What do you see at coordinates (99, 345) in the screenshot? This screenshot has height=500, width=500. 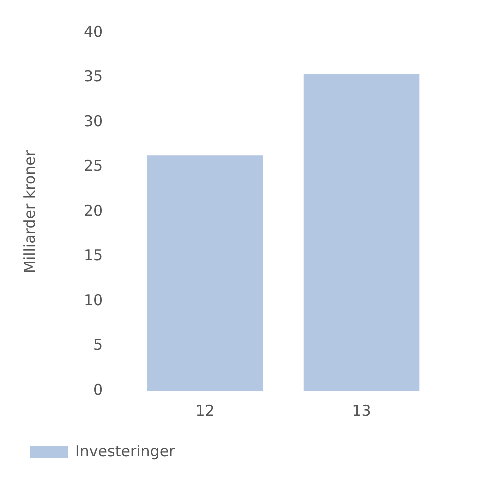 I see `y-tick-label: 5` at bounding box center [99, 345].